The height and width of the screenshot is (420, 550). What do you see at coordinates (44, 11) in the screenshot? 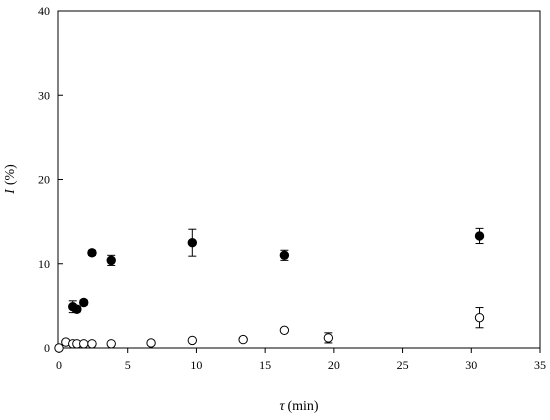
I see `y-tick-label: 40` at bounding box center [44, 11].